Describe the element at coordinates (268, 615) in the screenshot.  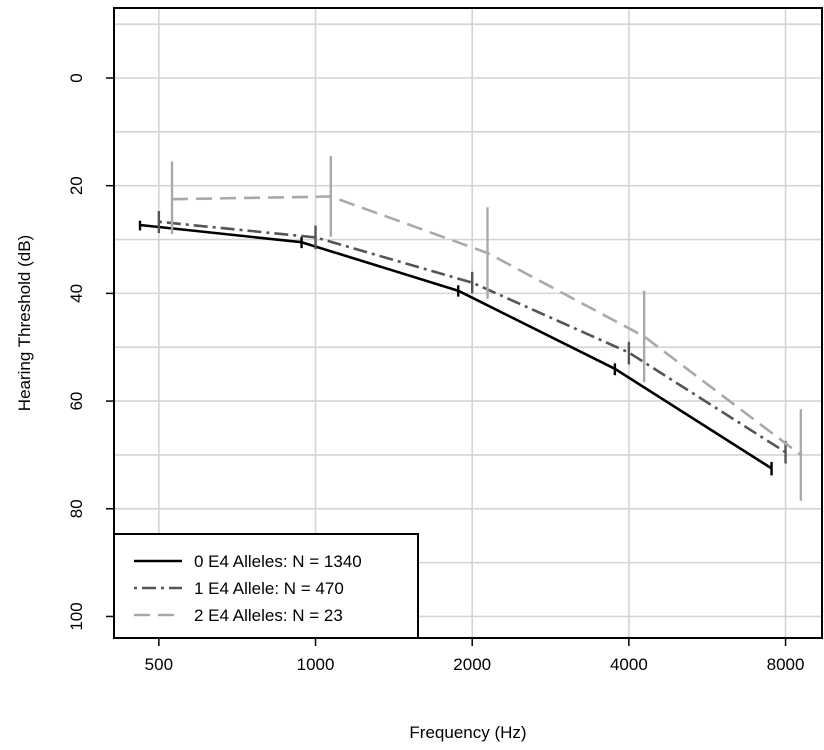
I see `legend-label-2: 2 E4 Alleles: N = 23` at that location.